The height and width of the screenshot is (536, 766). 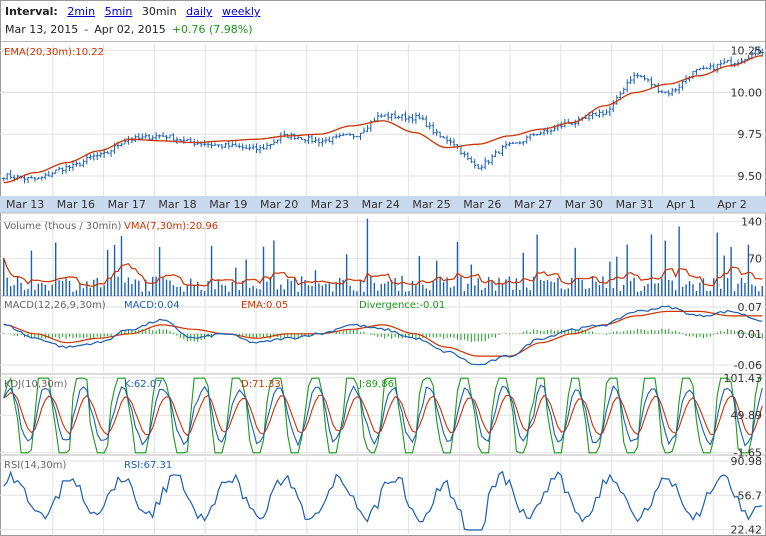 What do you see at coordinates (755, 259) in the screenshot?
I see `volume-tick-label: 70` at bounding box center [755, 259].